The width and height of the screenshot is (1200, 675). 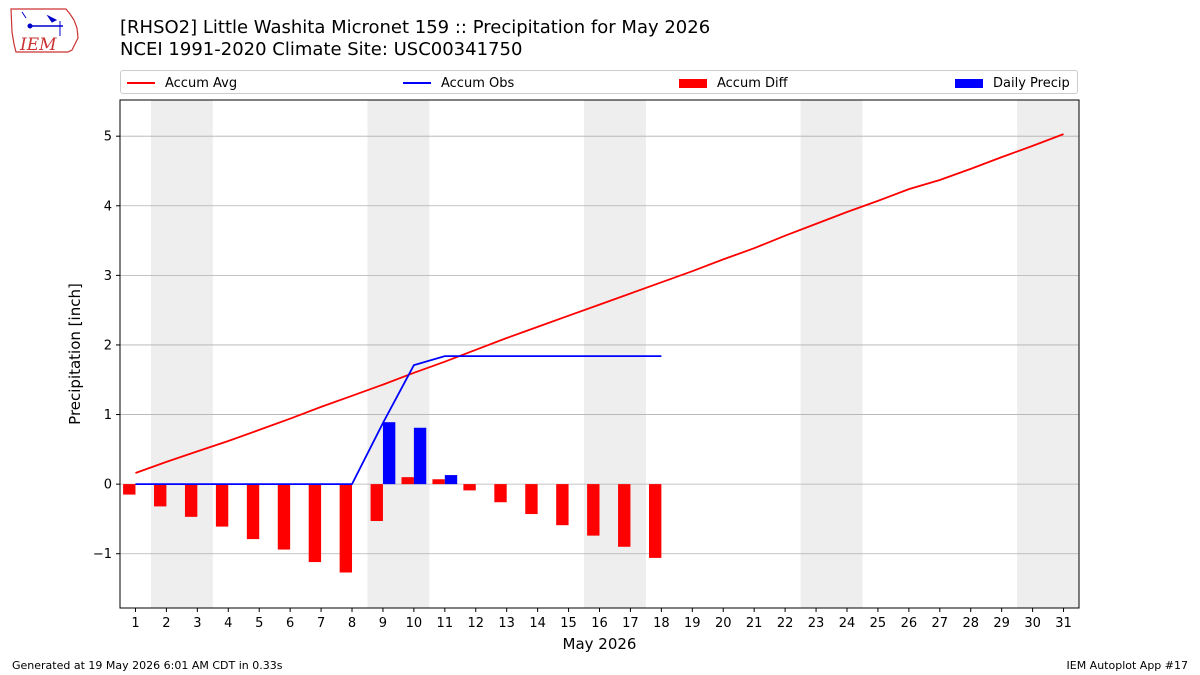 What do you see at coordinates (166, 623) in the screenshot?
I see `x-tick-label: 2` at bounding box center [166, 623].